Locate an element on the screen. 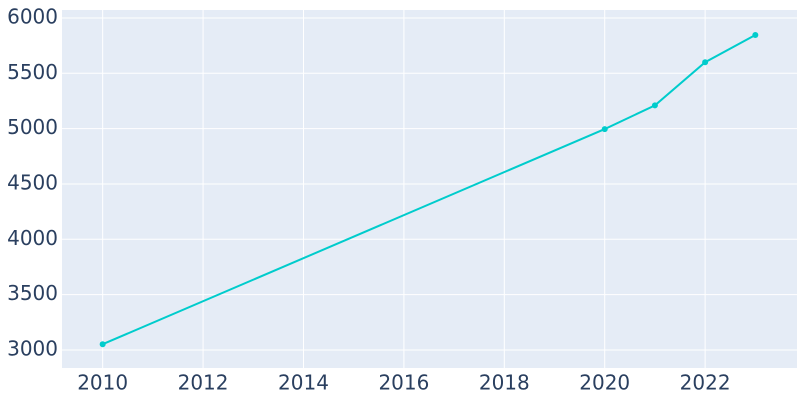 Image resolution: width=800 pixels, height=400 pixels. y-tick-label: 4000 is located at coordinates (32, 238).